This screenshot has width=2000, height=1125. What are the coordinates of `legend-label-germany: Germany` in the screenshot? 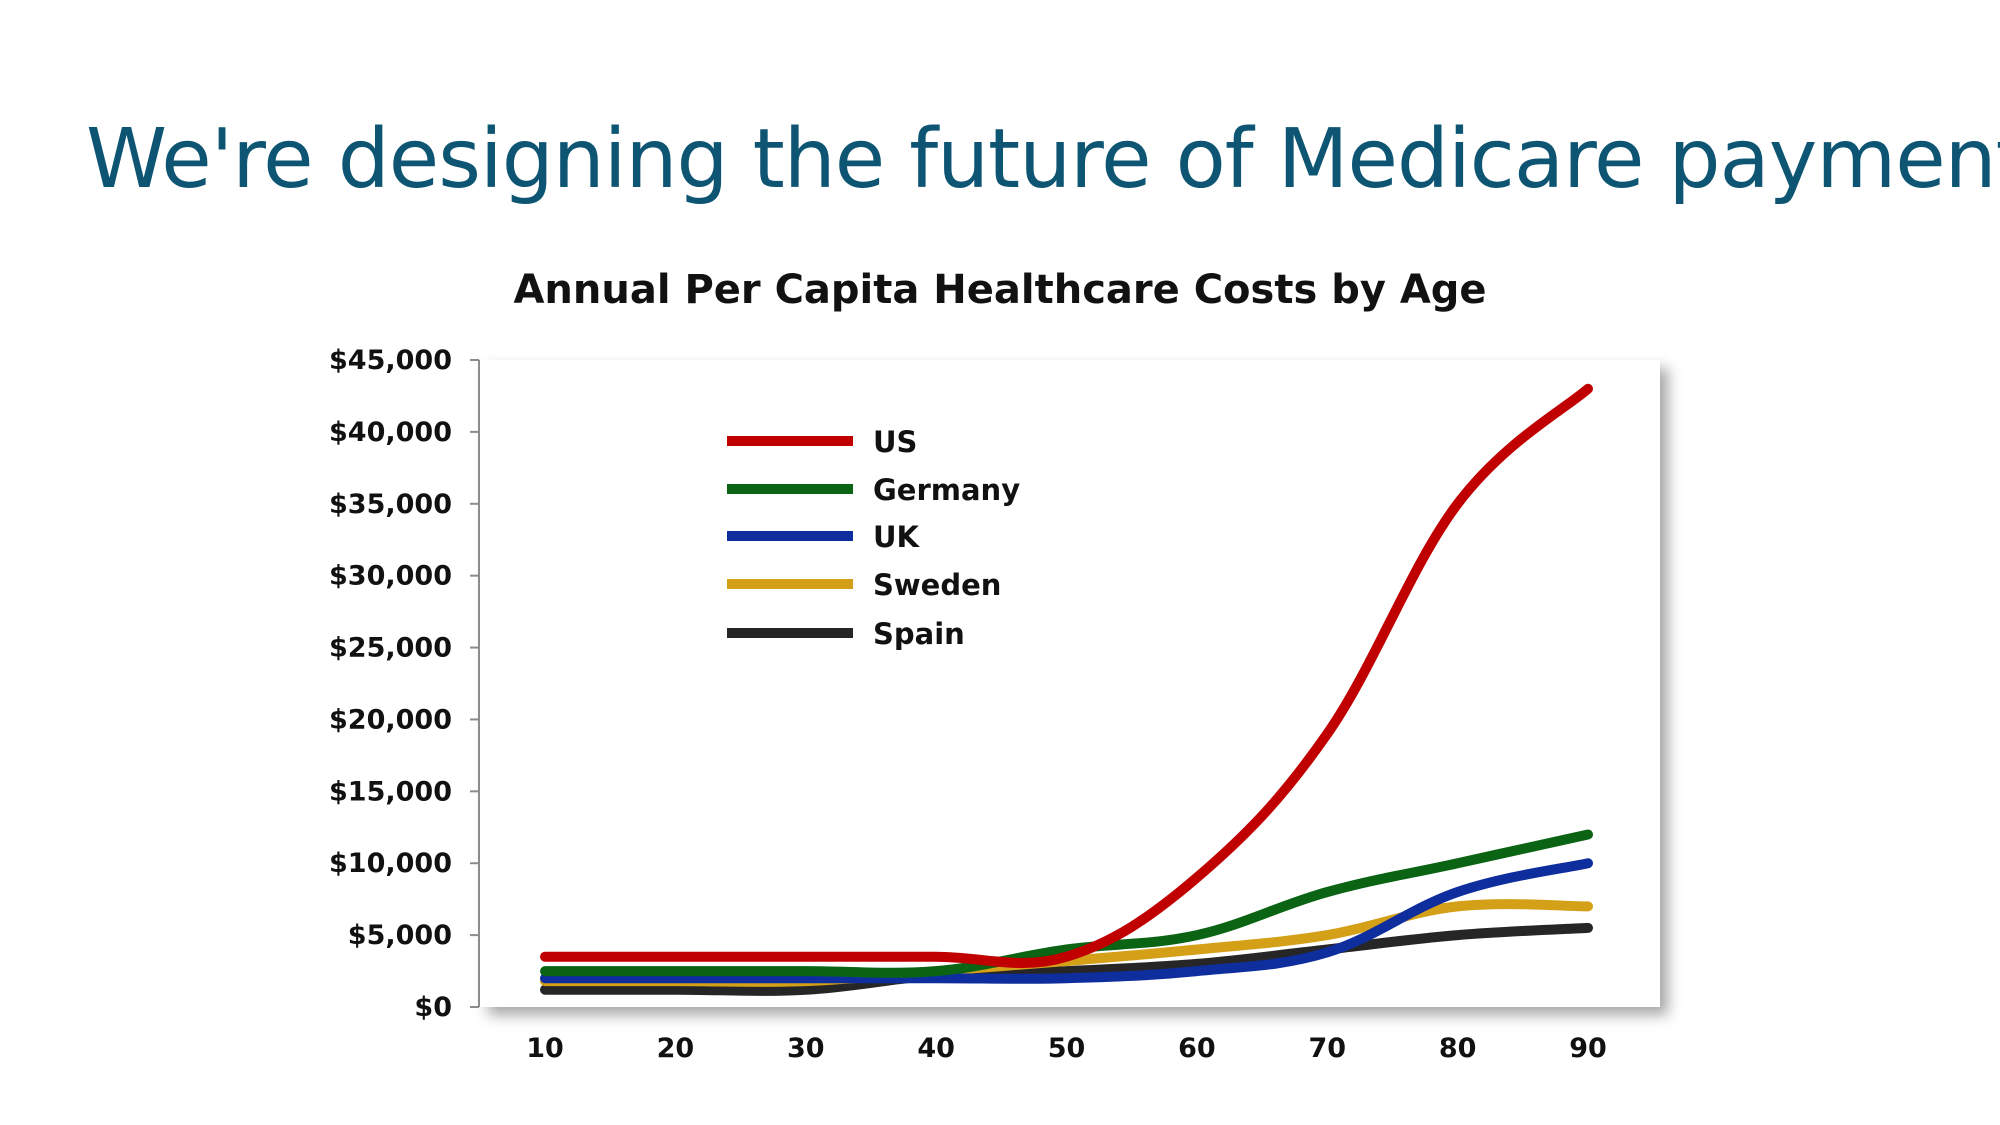 It's located at (946, 490).